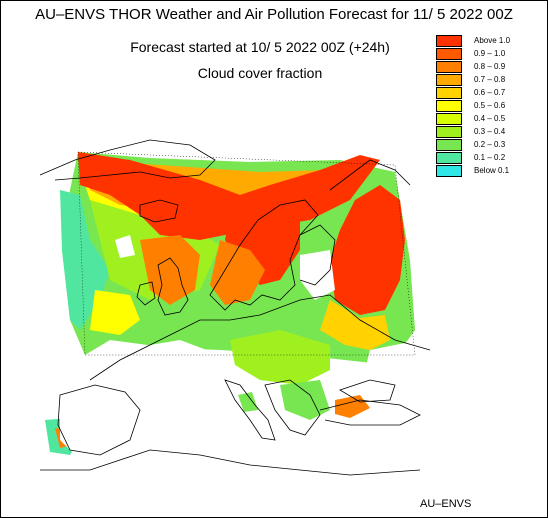  What do you see at coordinates (352, 406) in the screenshot?
I see `field-orange-turkey` at bounding box center [352, 406].